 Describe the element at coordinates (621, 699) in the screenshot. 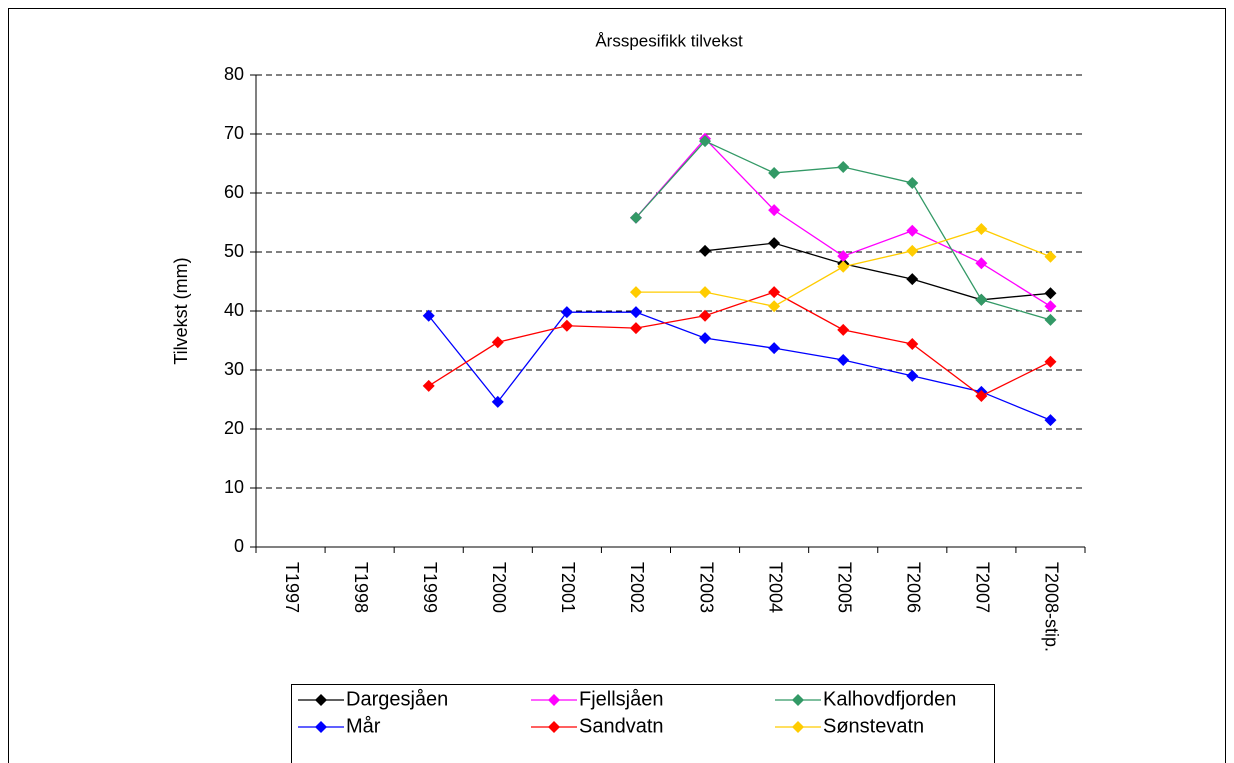

I see `legend-label: Fjellsjåen` at that location.